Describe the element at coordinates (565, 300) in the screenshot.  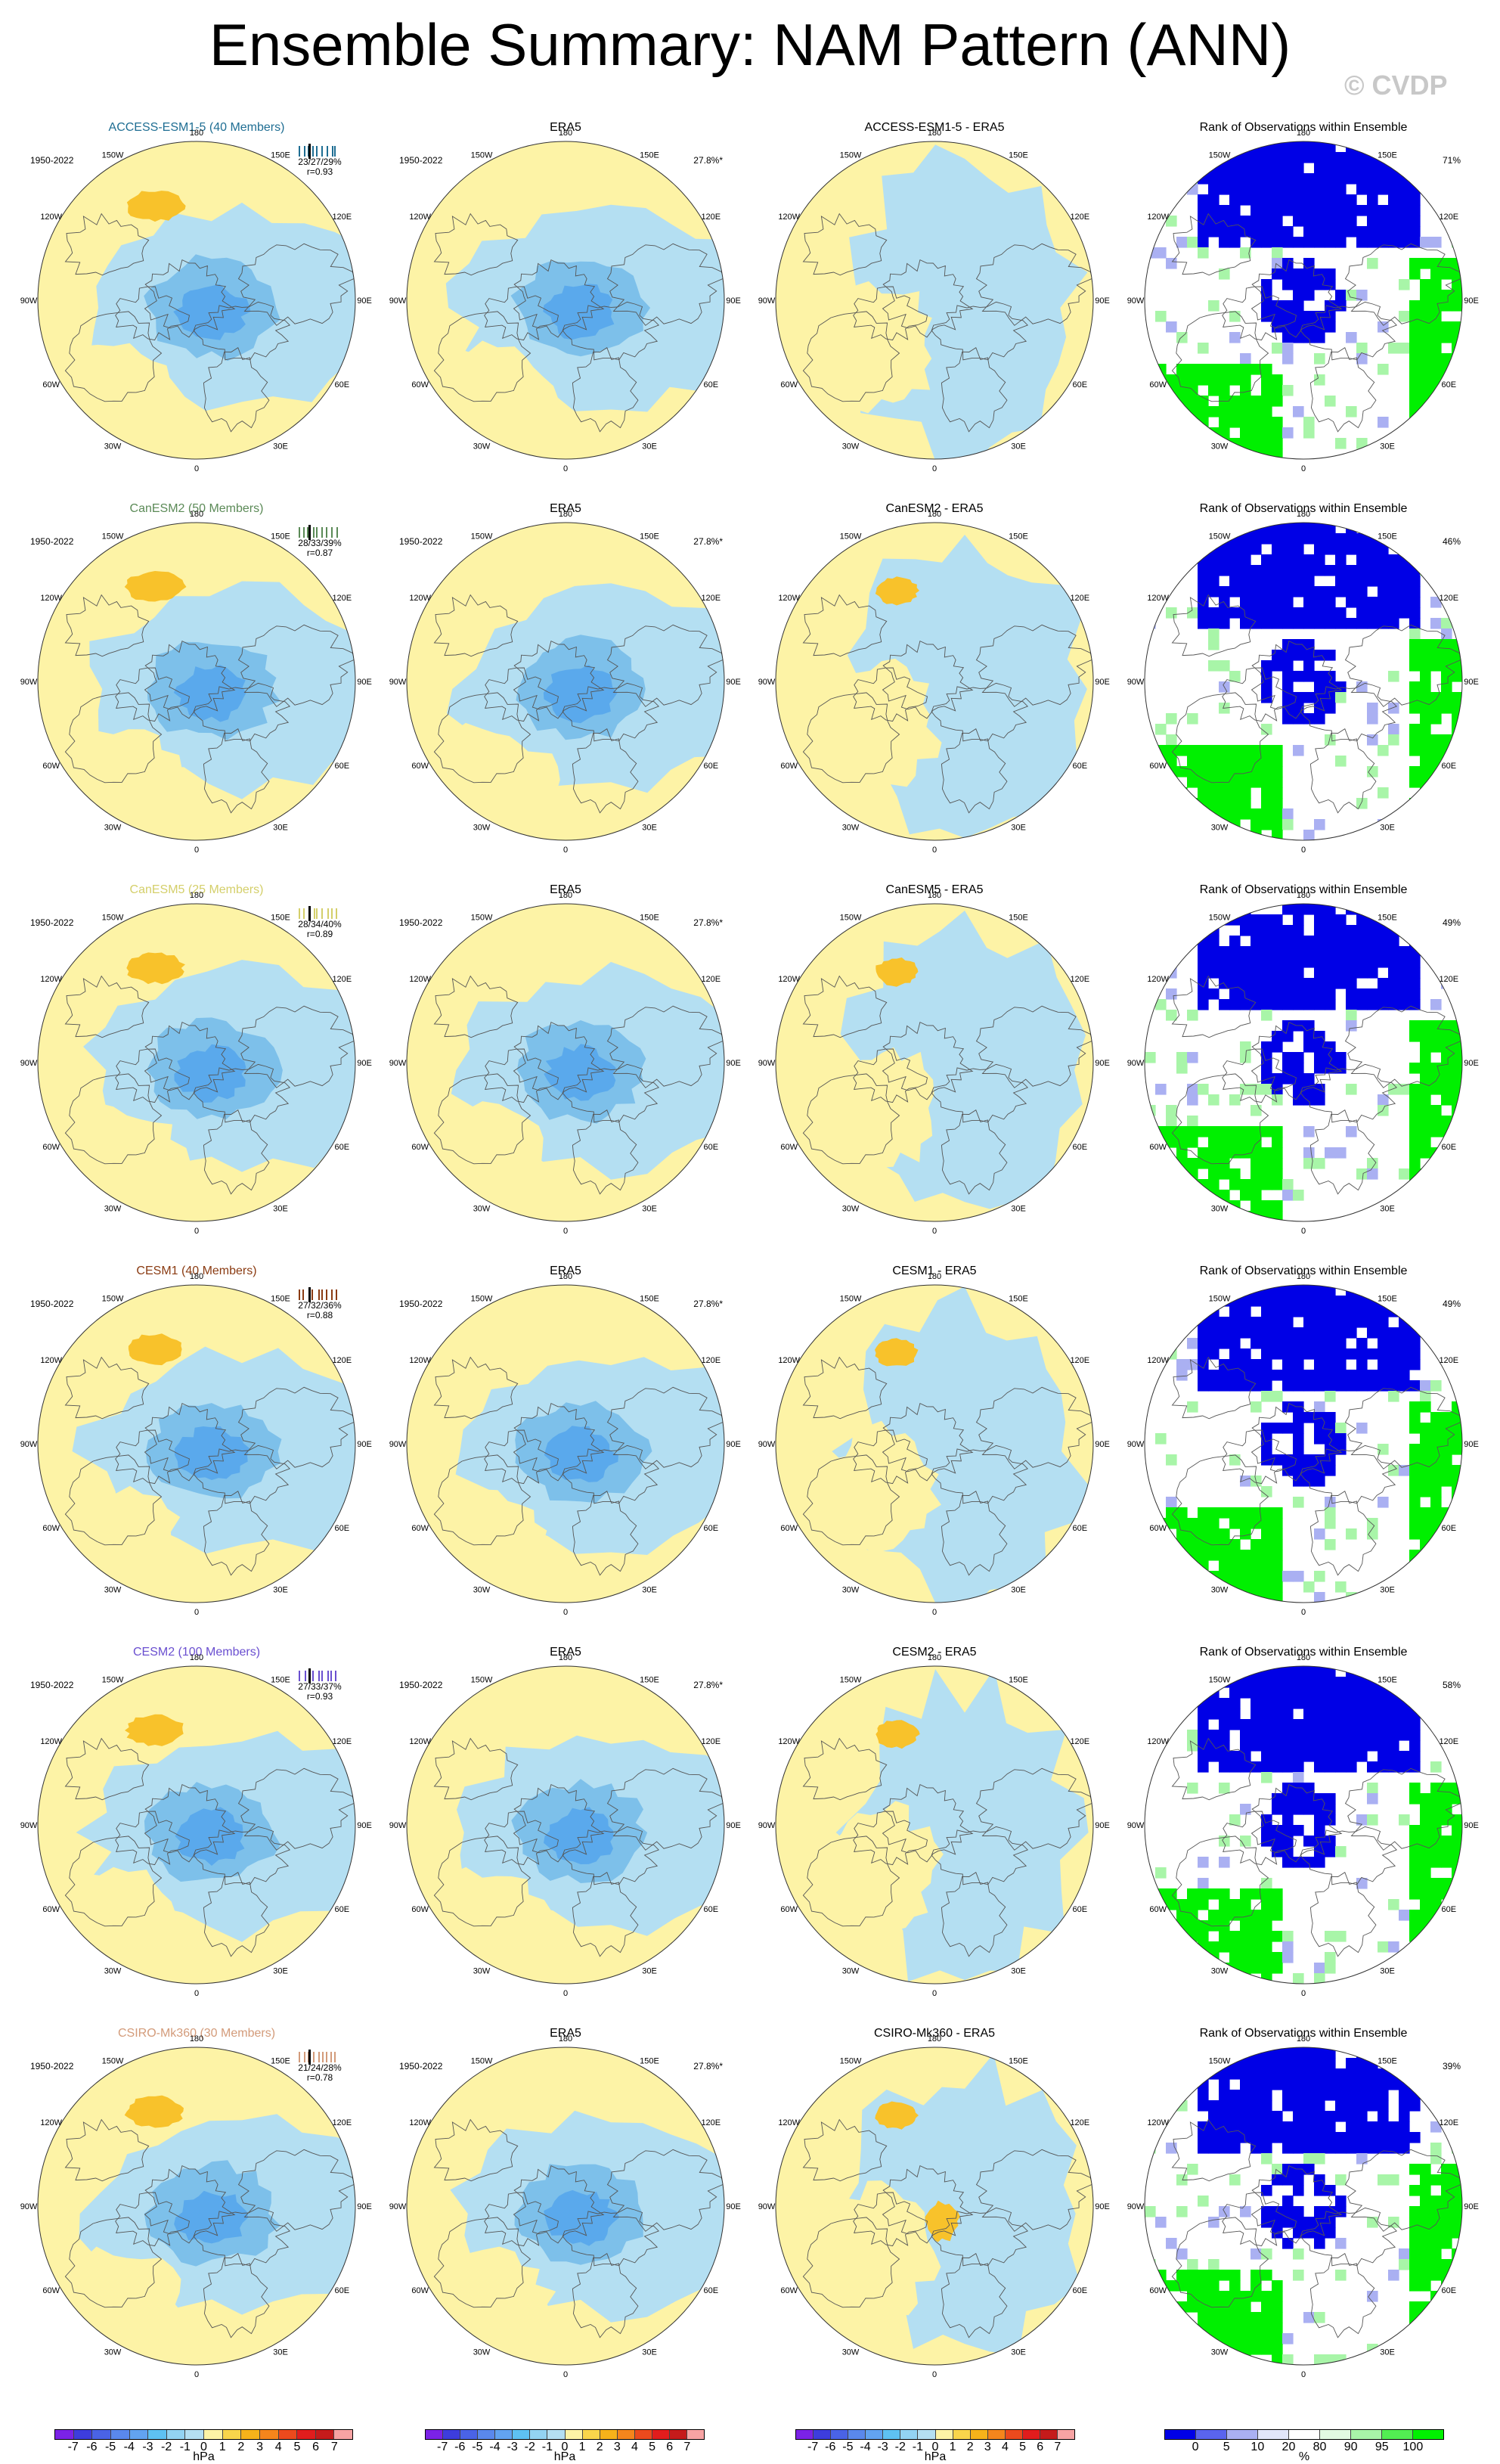
I see `map-border` at that location.